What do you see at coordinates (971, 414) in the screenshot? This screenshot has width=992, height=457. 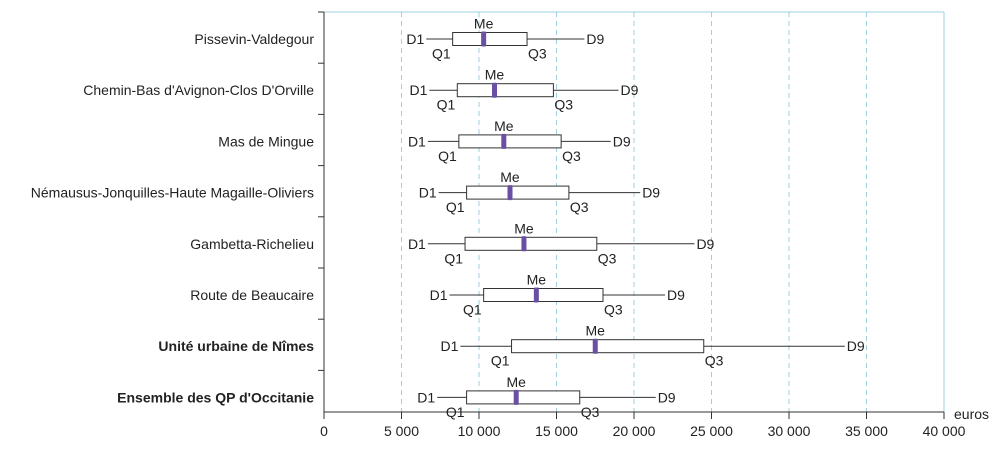 I see `axis-unit-label: euros` at bounding box center [971, 414].